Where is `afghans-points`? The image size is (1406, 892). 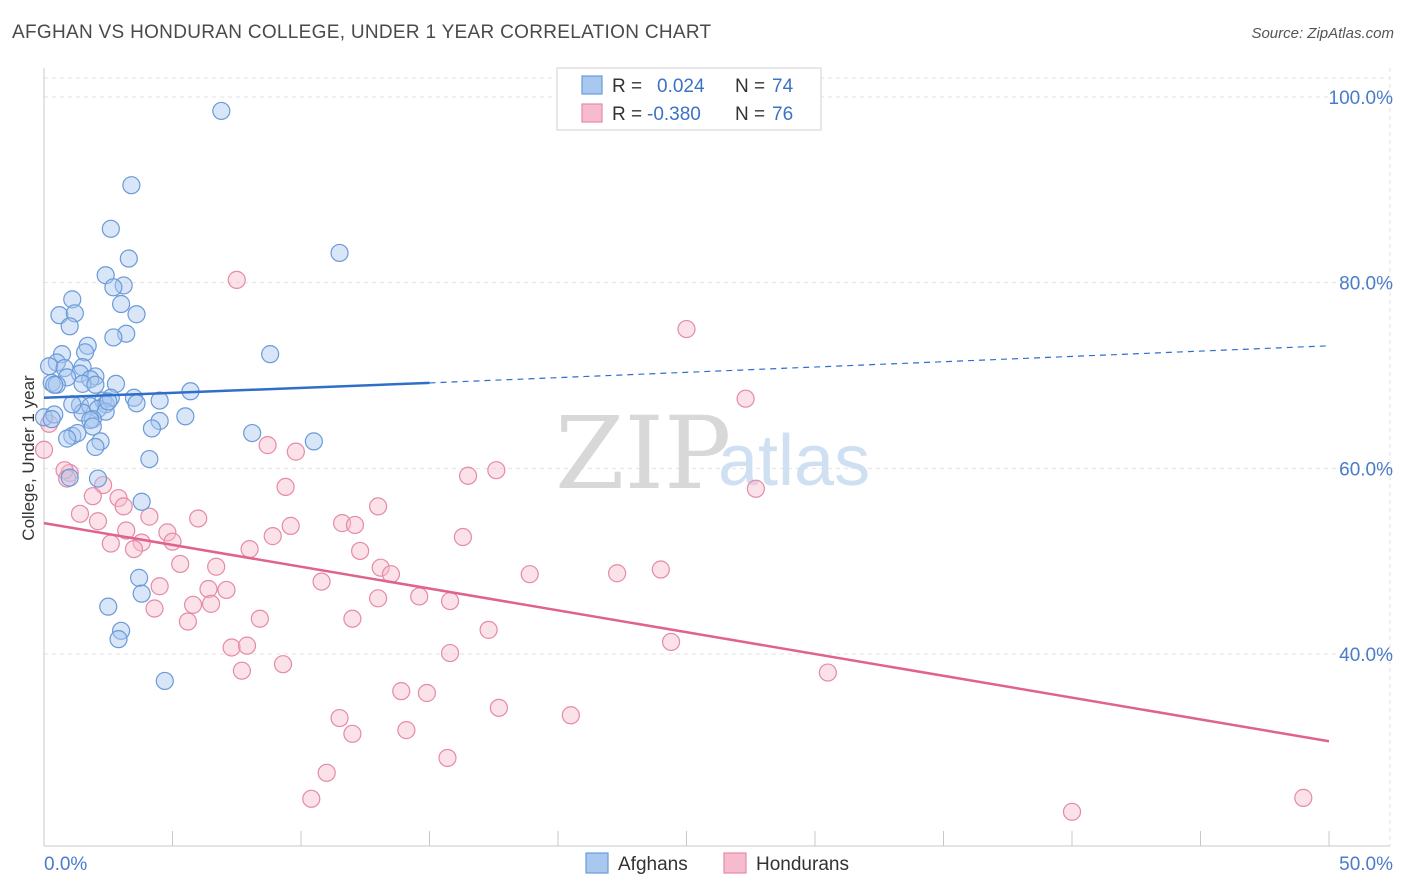
afghans-points is located at coordinates (191, 396).